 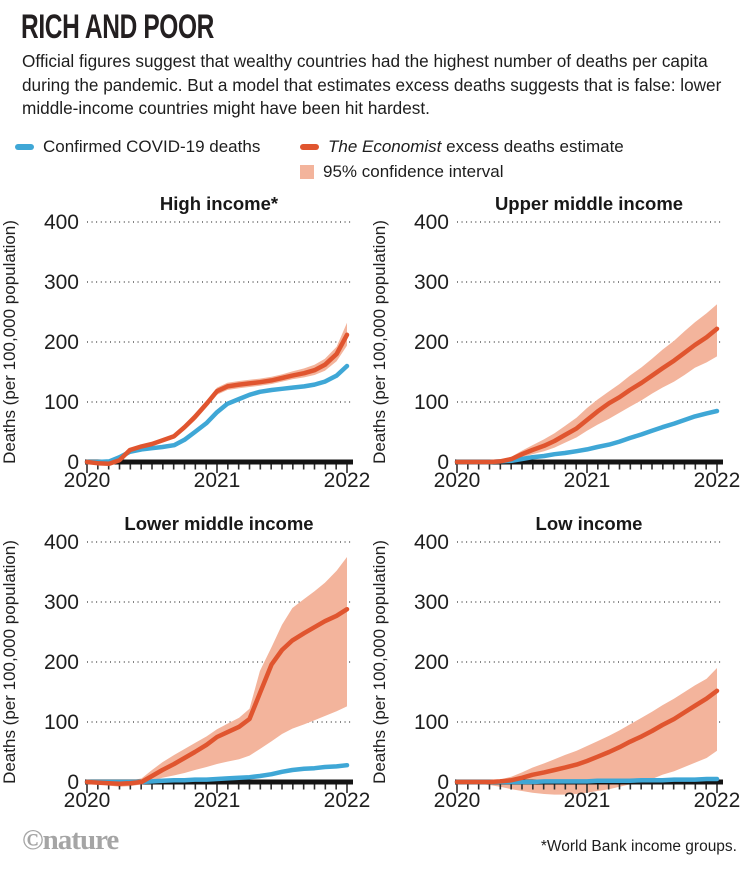 What do you see at coordinates (152, 146) in the screenshot?
I see `legend-label-confirmed: Confirmed COVID-19 deaths` at bounding box center [152, 146].